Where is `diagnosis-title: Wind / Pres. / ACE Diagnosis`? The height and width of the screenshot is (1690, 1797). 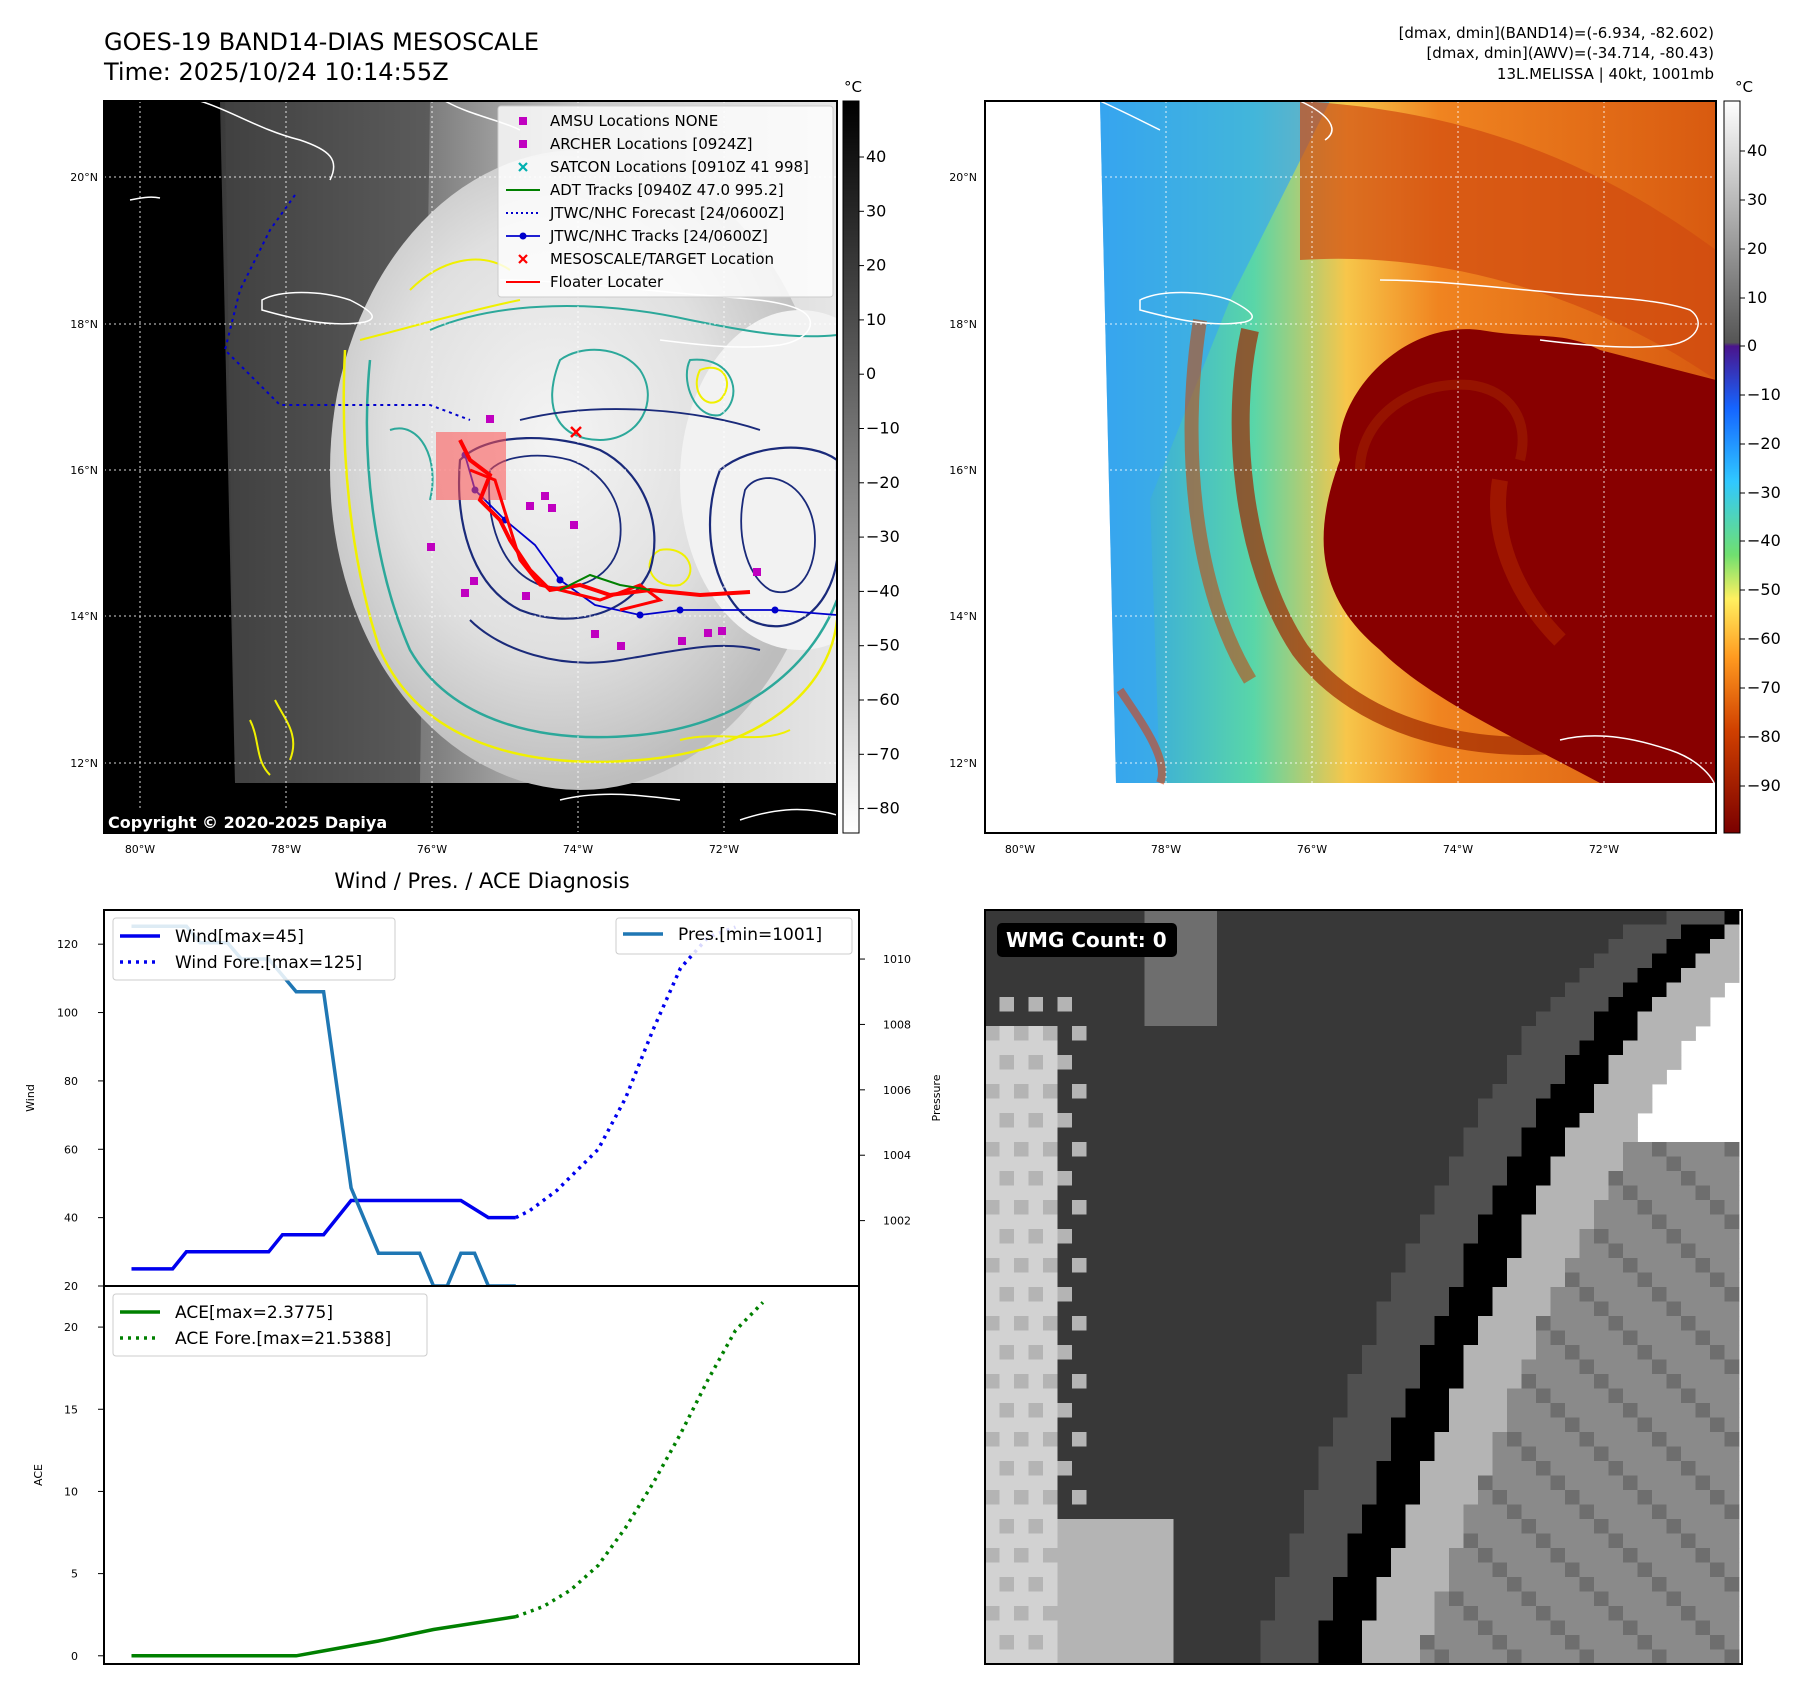 diagnosis-title: Wind / Pres. / ACE Diagnosis is located at coordinates (481, 881).